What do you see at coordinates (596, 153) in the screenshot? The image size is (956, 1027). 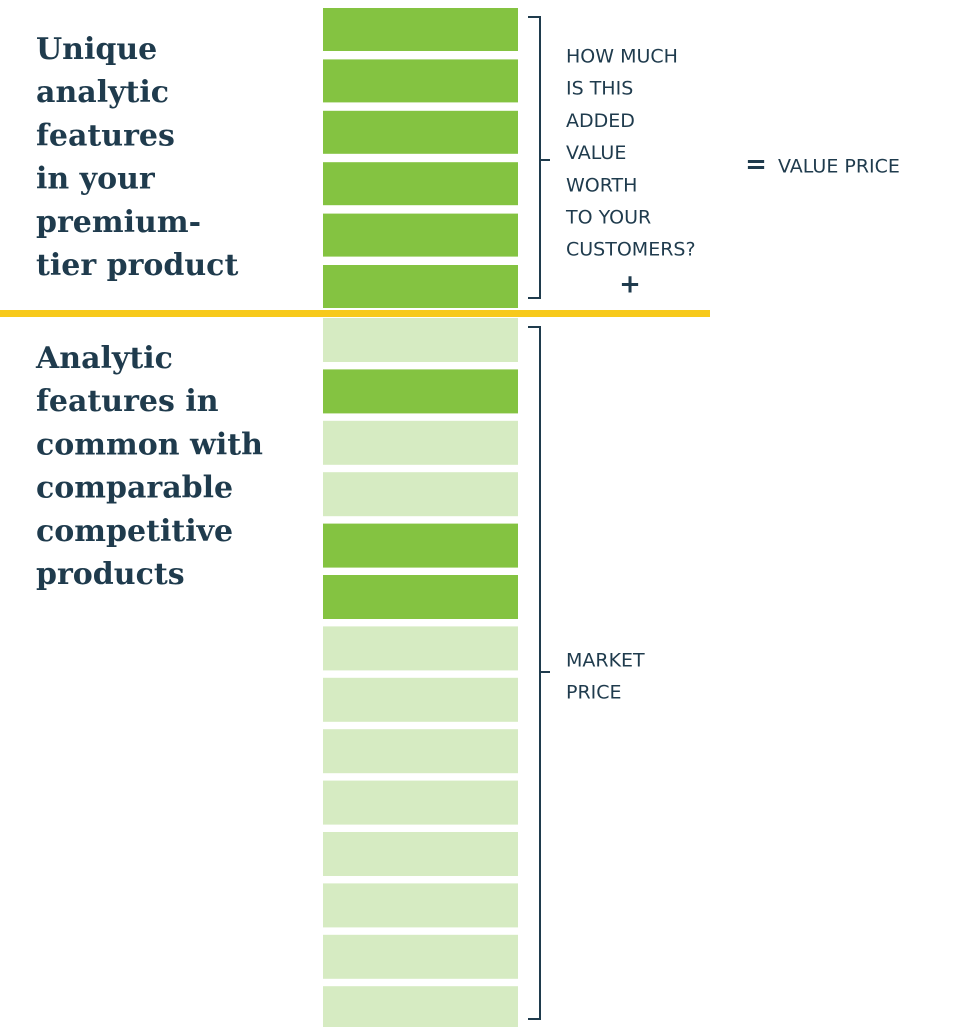 I see `question-line: VALUE` at bounding box center [596, 153].